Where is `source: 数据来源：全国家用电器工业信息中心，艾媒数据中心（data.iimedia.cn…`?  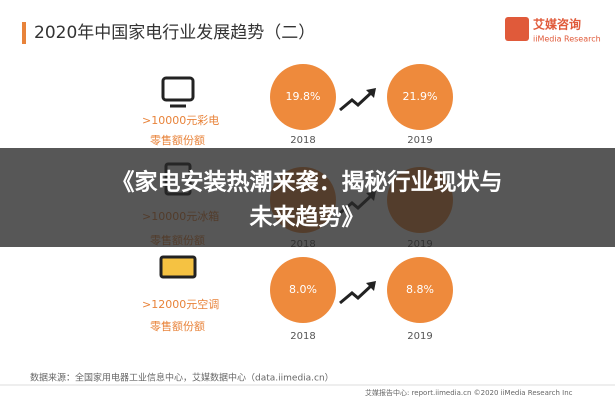
source: 数据来源：全国家用电器工业信息中心，艾媒数据中心（data.iimedia.cn… is located at coordinates (182, 378).